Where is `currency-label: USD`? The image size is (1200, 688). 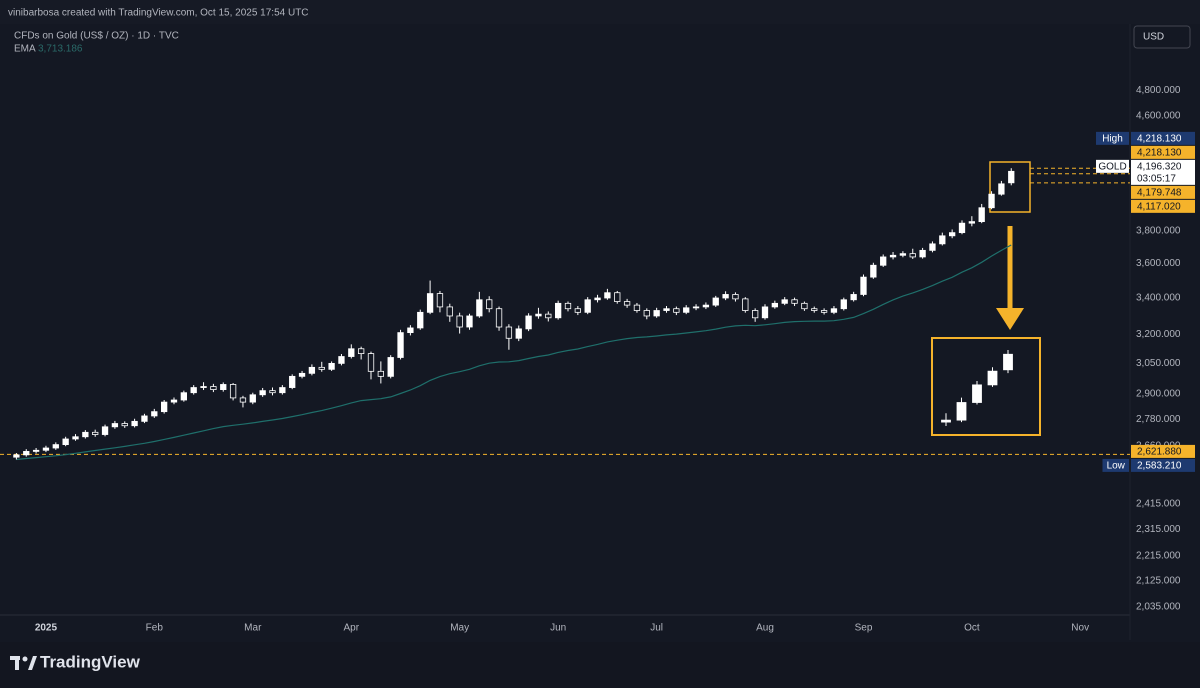
currency-label: USD is located at coordinates (1153, 37).